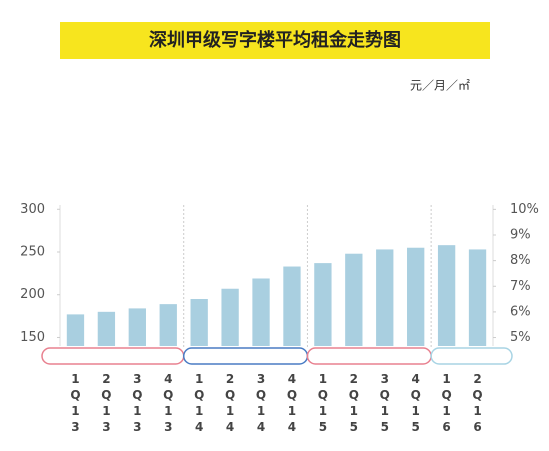 The image size is (549, 451). Describe the element at coordinates (261, 404) in the screenshot. I see `x-tick-label: 3Q14` at that location.